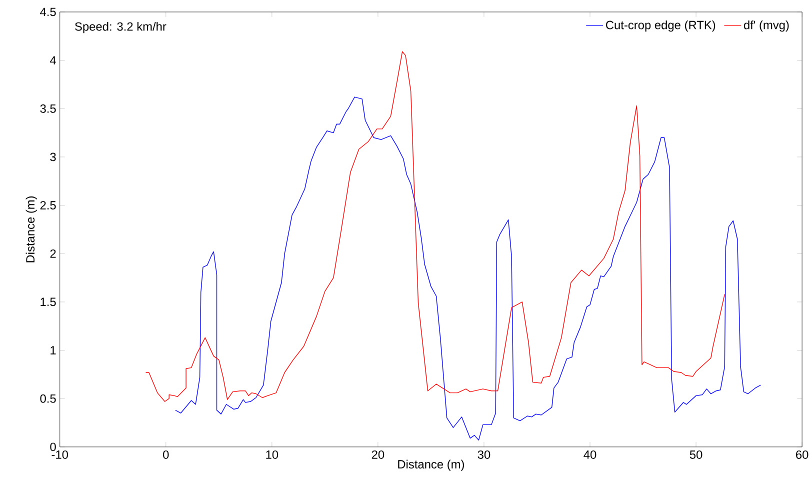  What do you see at coordinates (31, 229) in the screenshot?
I see `y-axis-title: Distance (m)` at bounding box center [31, 229].